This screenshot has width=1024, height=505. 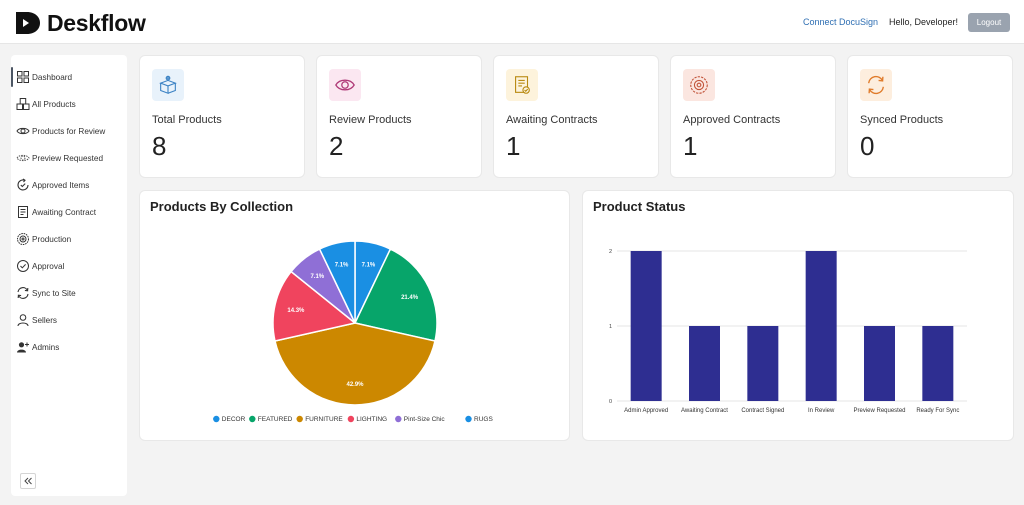 I want to click on sidebar-item-production: Production, so click(x=69, y=239).